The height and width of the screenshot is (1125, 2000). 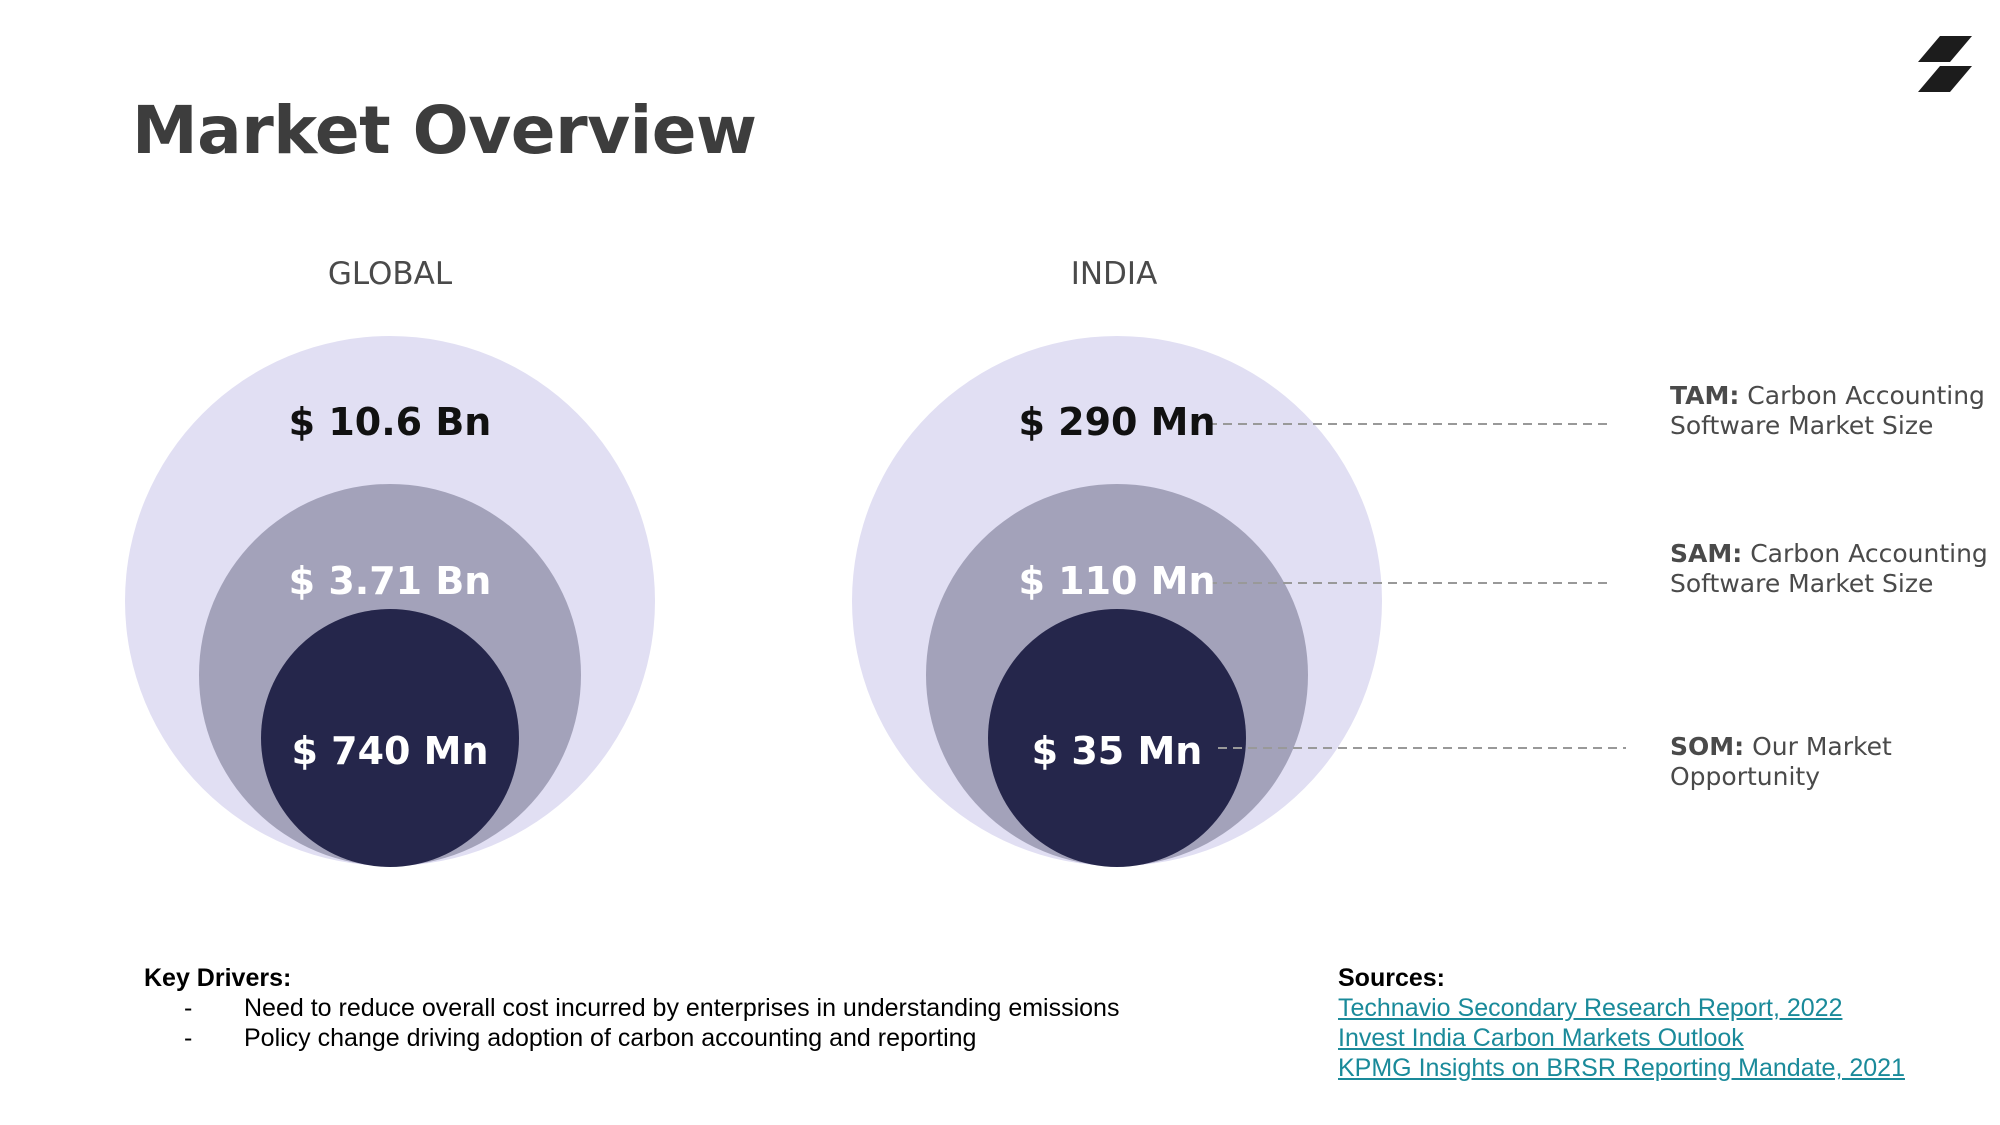 What do you see at coordinates (1781, 761) in the screenshot?
I see `som-description: Our Market Opportunity` at bounding box center [1781, 761].